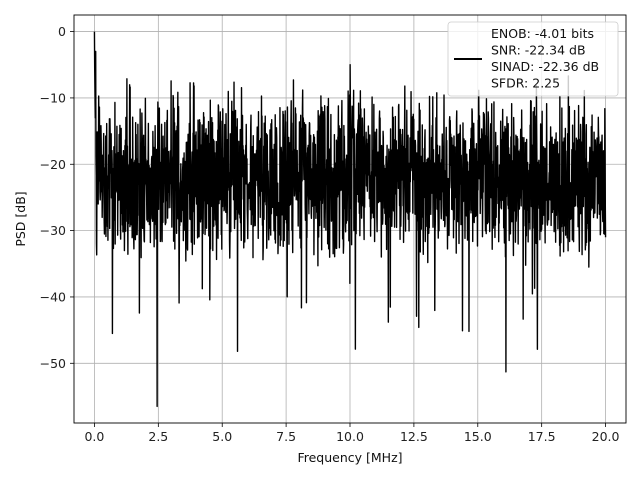  Describe the element at coordinates (414, 436) in the screenshot. I see `x-tick-label: 12.5` at that location.